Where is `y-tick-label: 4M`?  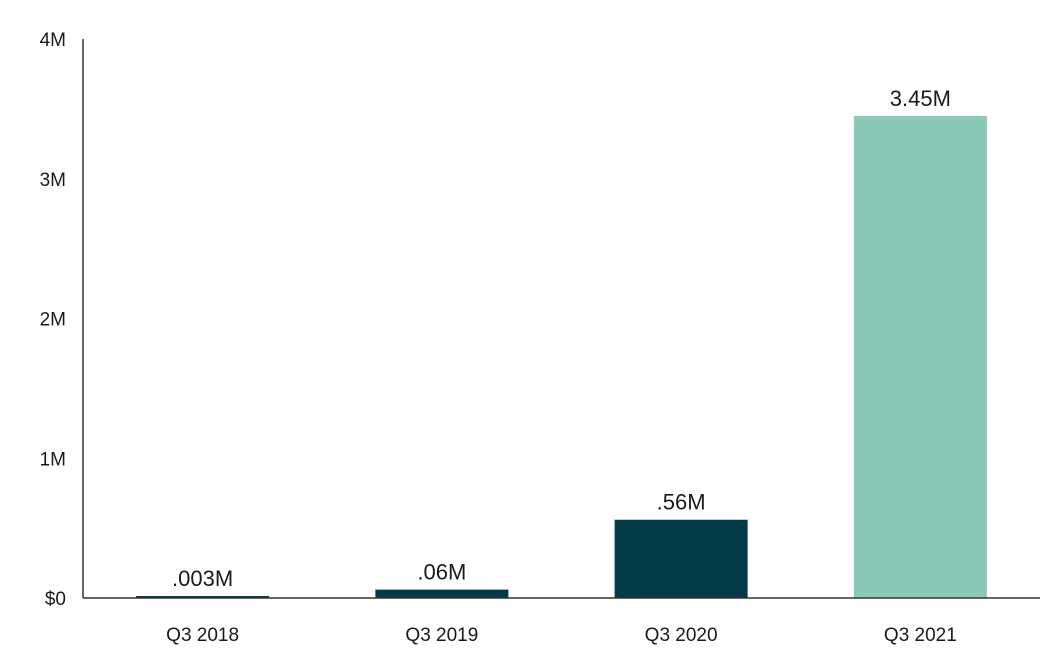
y-tick-label: 4M is located at coordinates (53, 40).